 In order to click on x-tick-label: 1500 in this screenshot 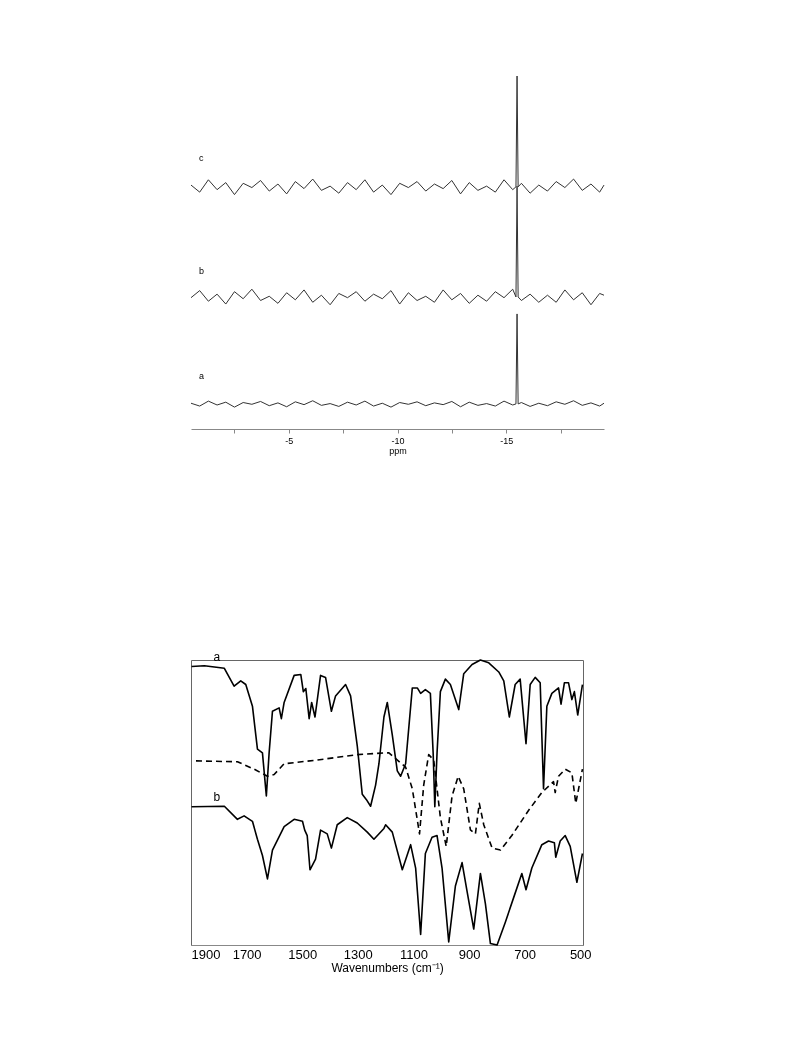, I will do `click(303, 954)`.